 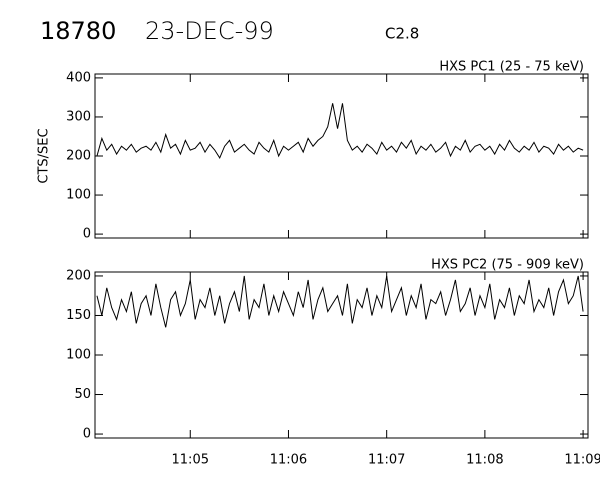 I want to click on y-tick-label: 150, so click(x=78, y=315).